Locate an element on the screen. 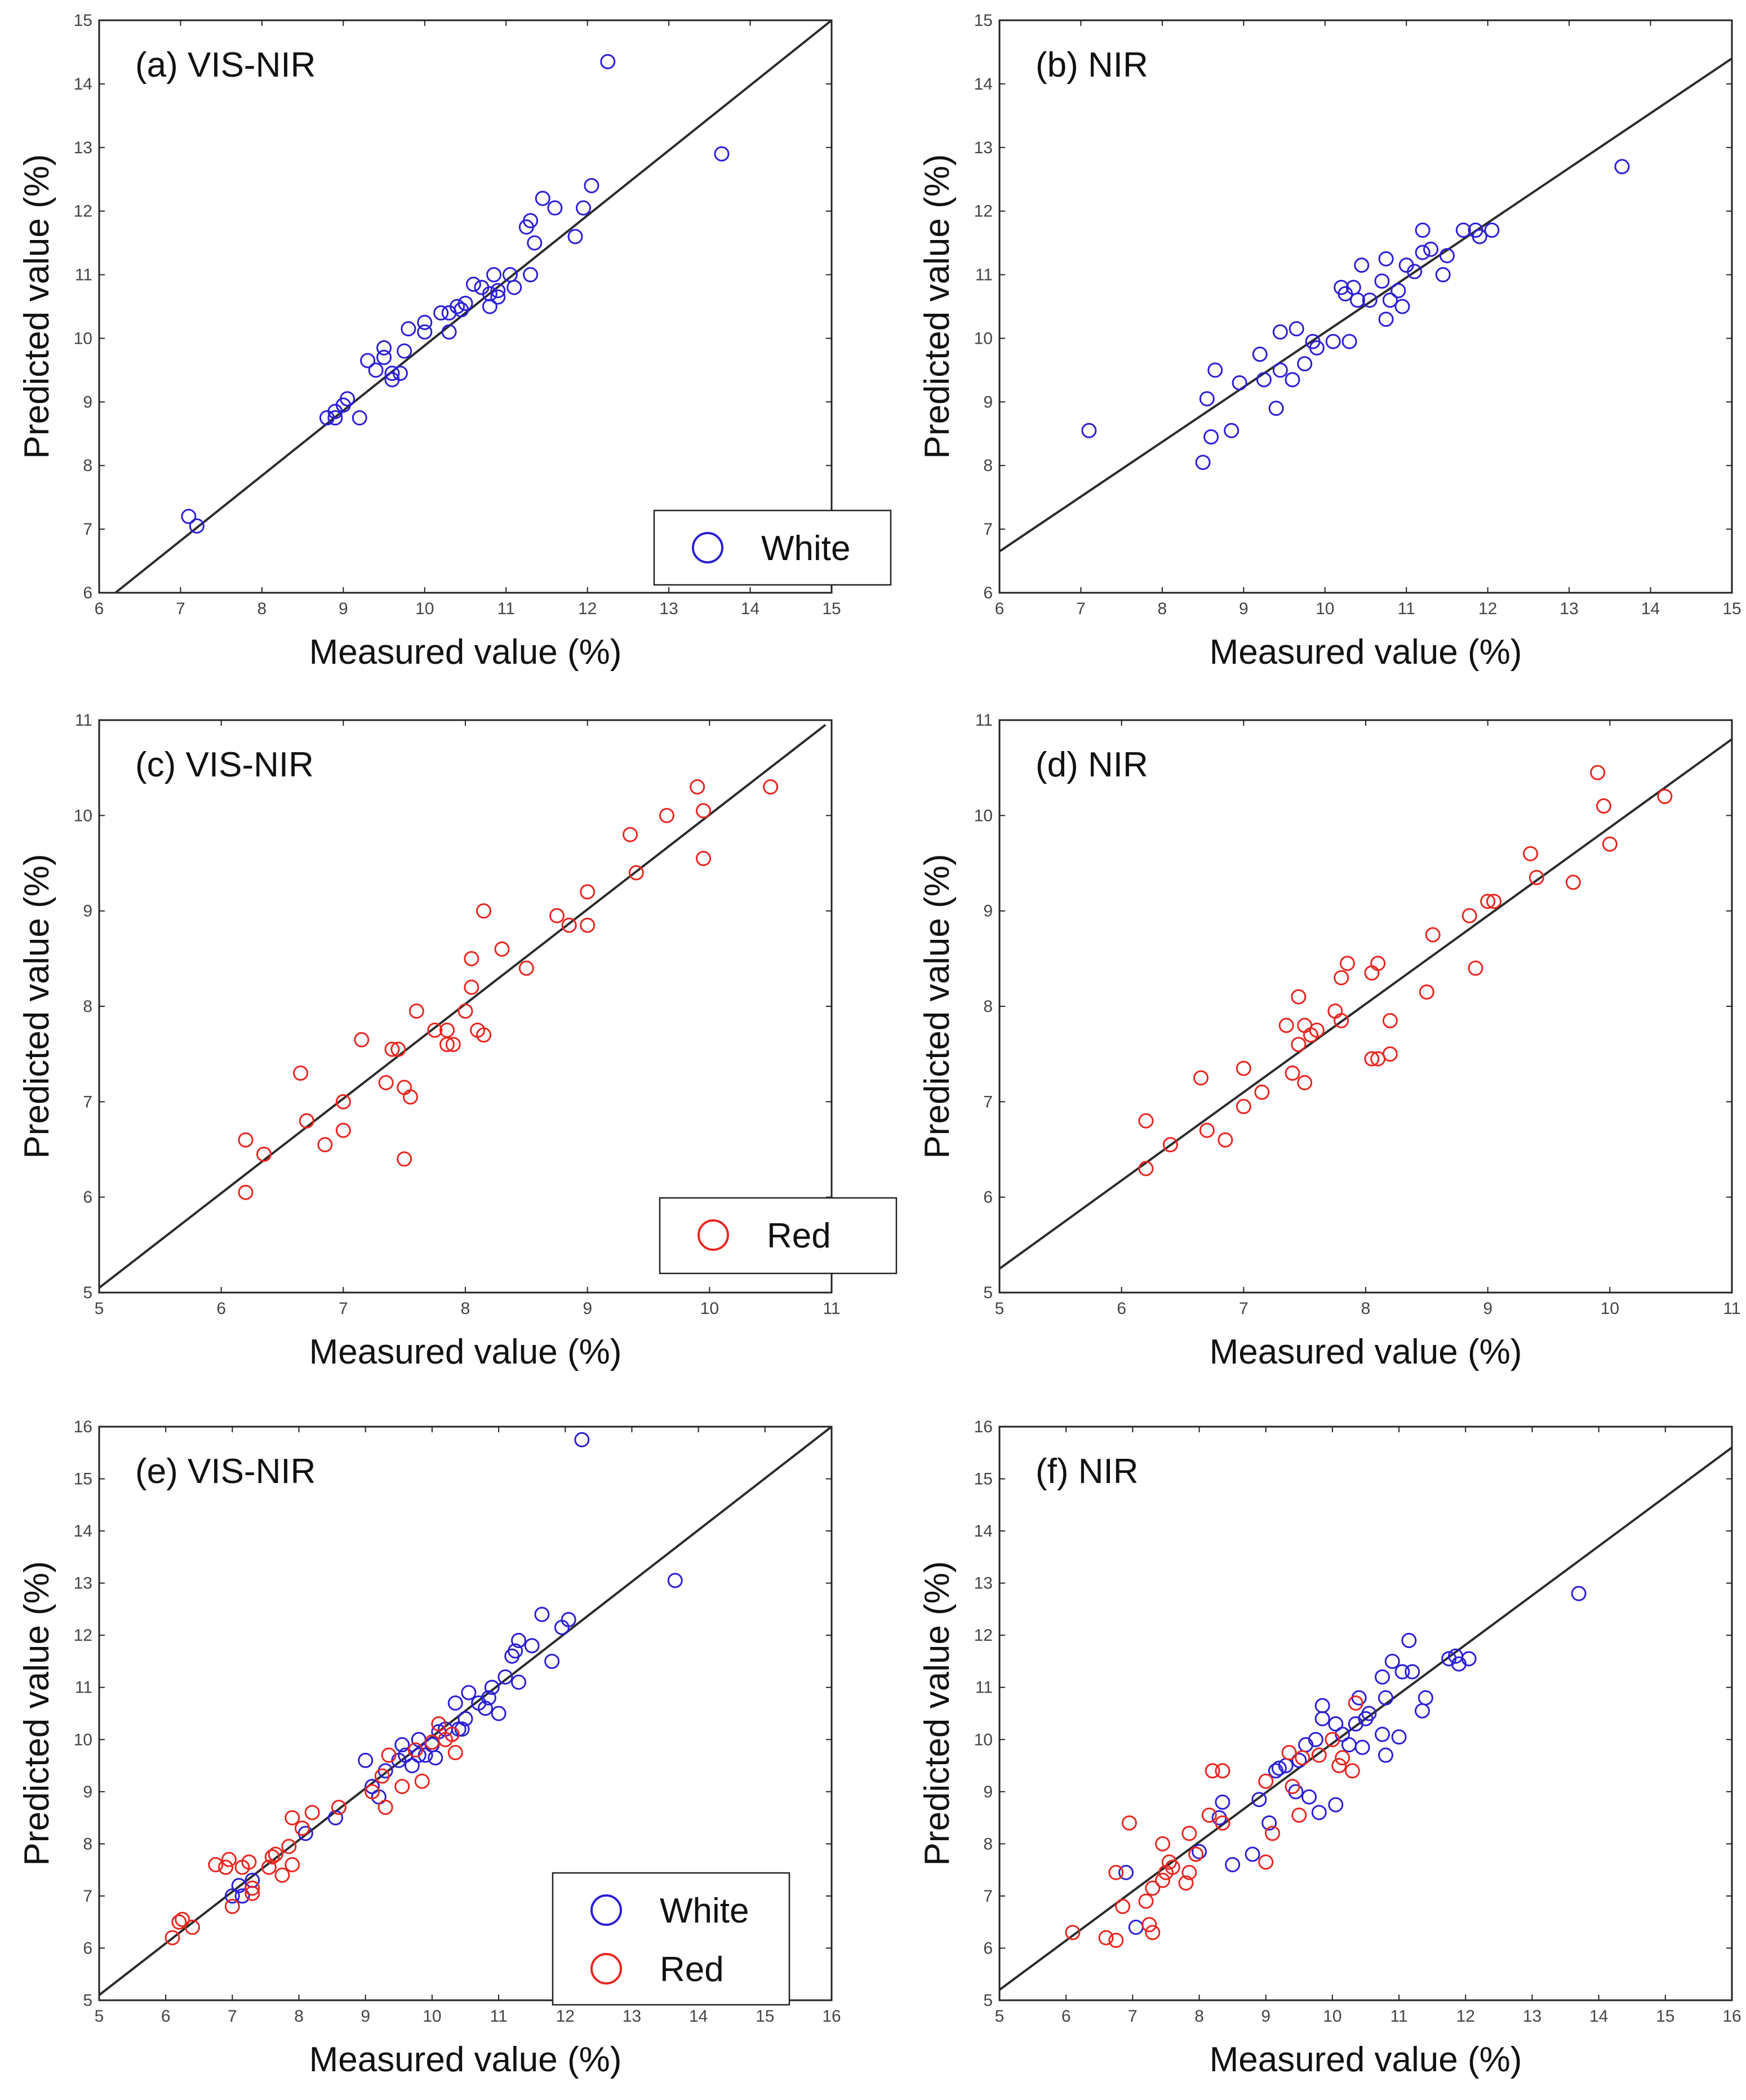  x-tick-label: 12 is located at coordinates (1487, 609).